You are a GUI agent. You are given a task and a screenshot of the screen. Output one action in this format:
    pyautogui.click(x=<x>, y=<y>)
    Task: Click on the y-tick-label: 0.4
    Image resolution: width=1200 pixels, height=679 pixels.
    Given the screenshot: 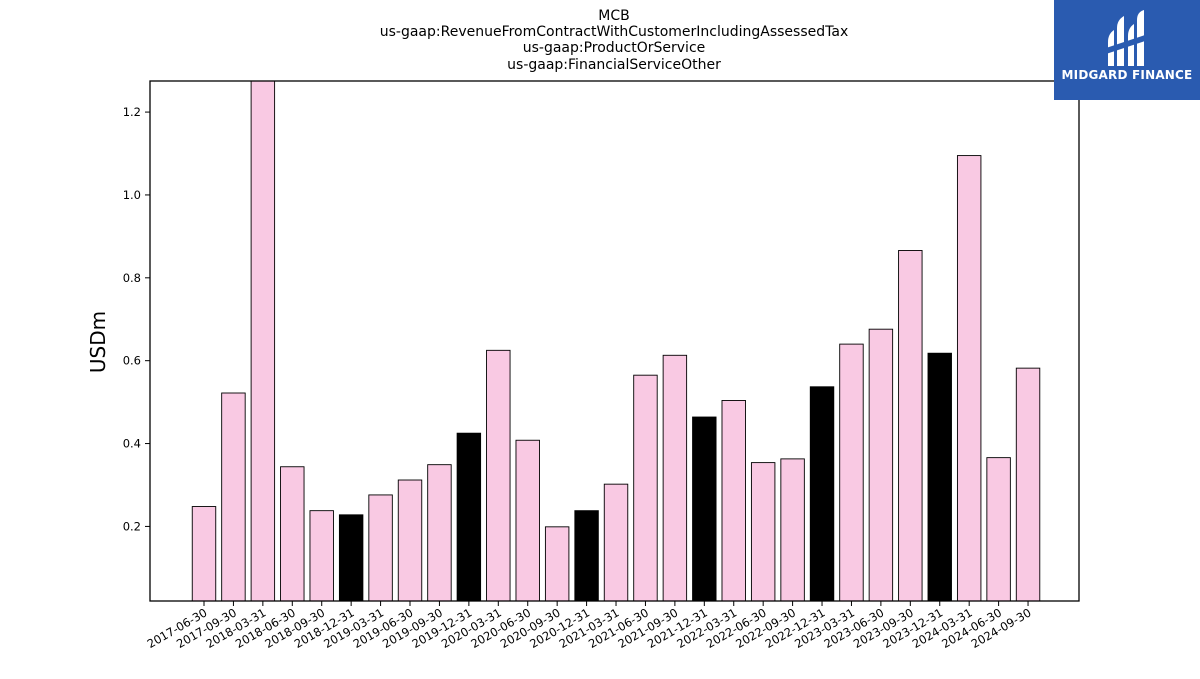 What is the action you would take?
    pyautogui.click(x=132, y=444)
    